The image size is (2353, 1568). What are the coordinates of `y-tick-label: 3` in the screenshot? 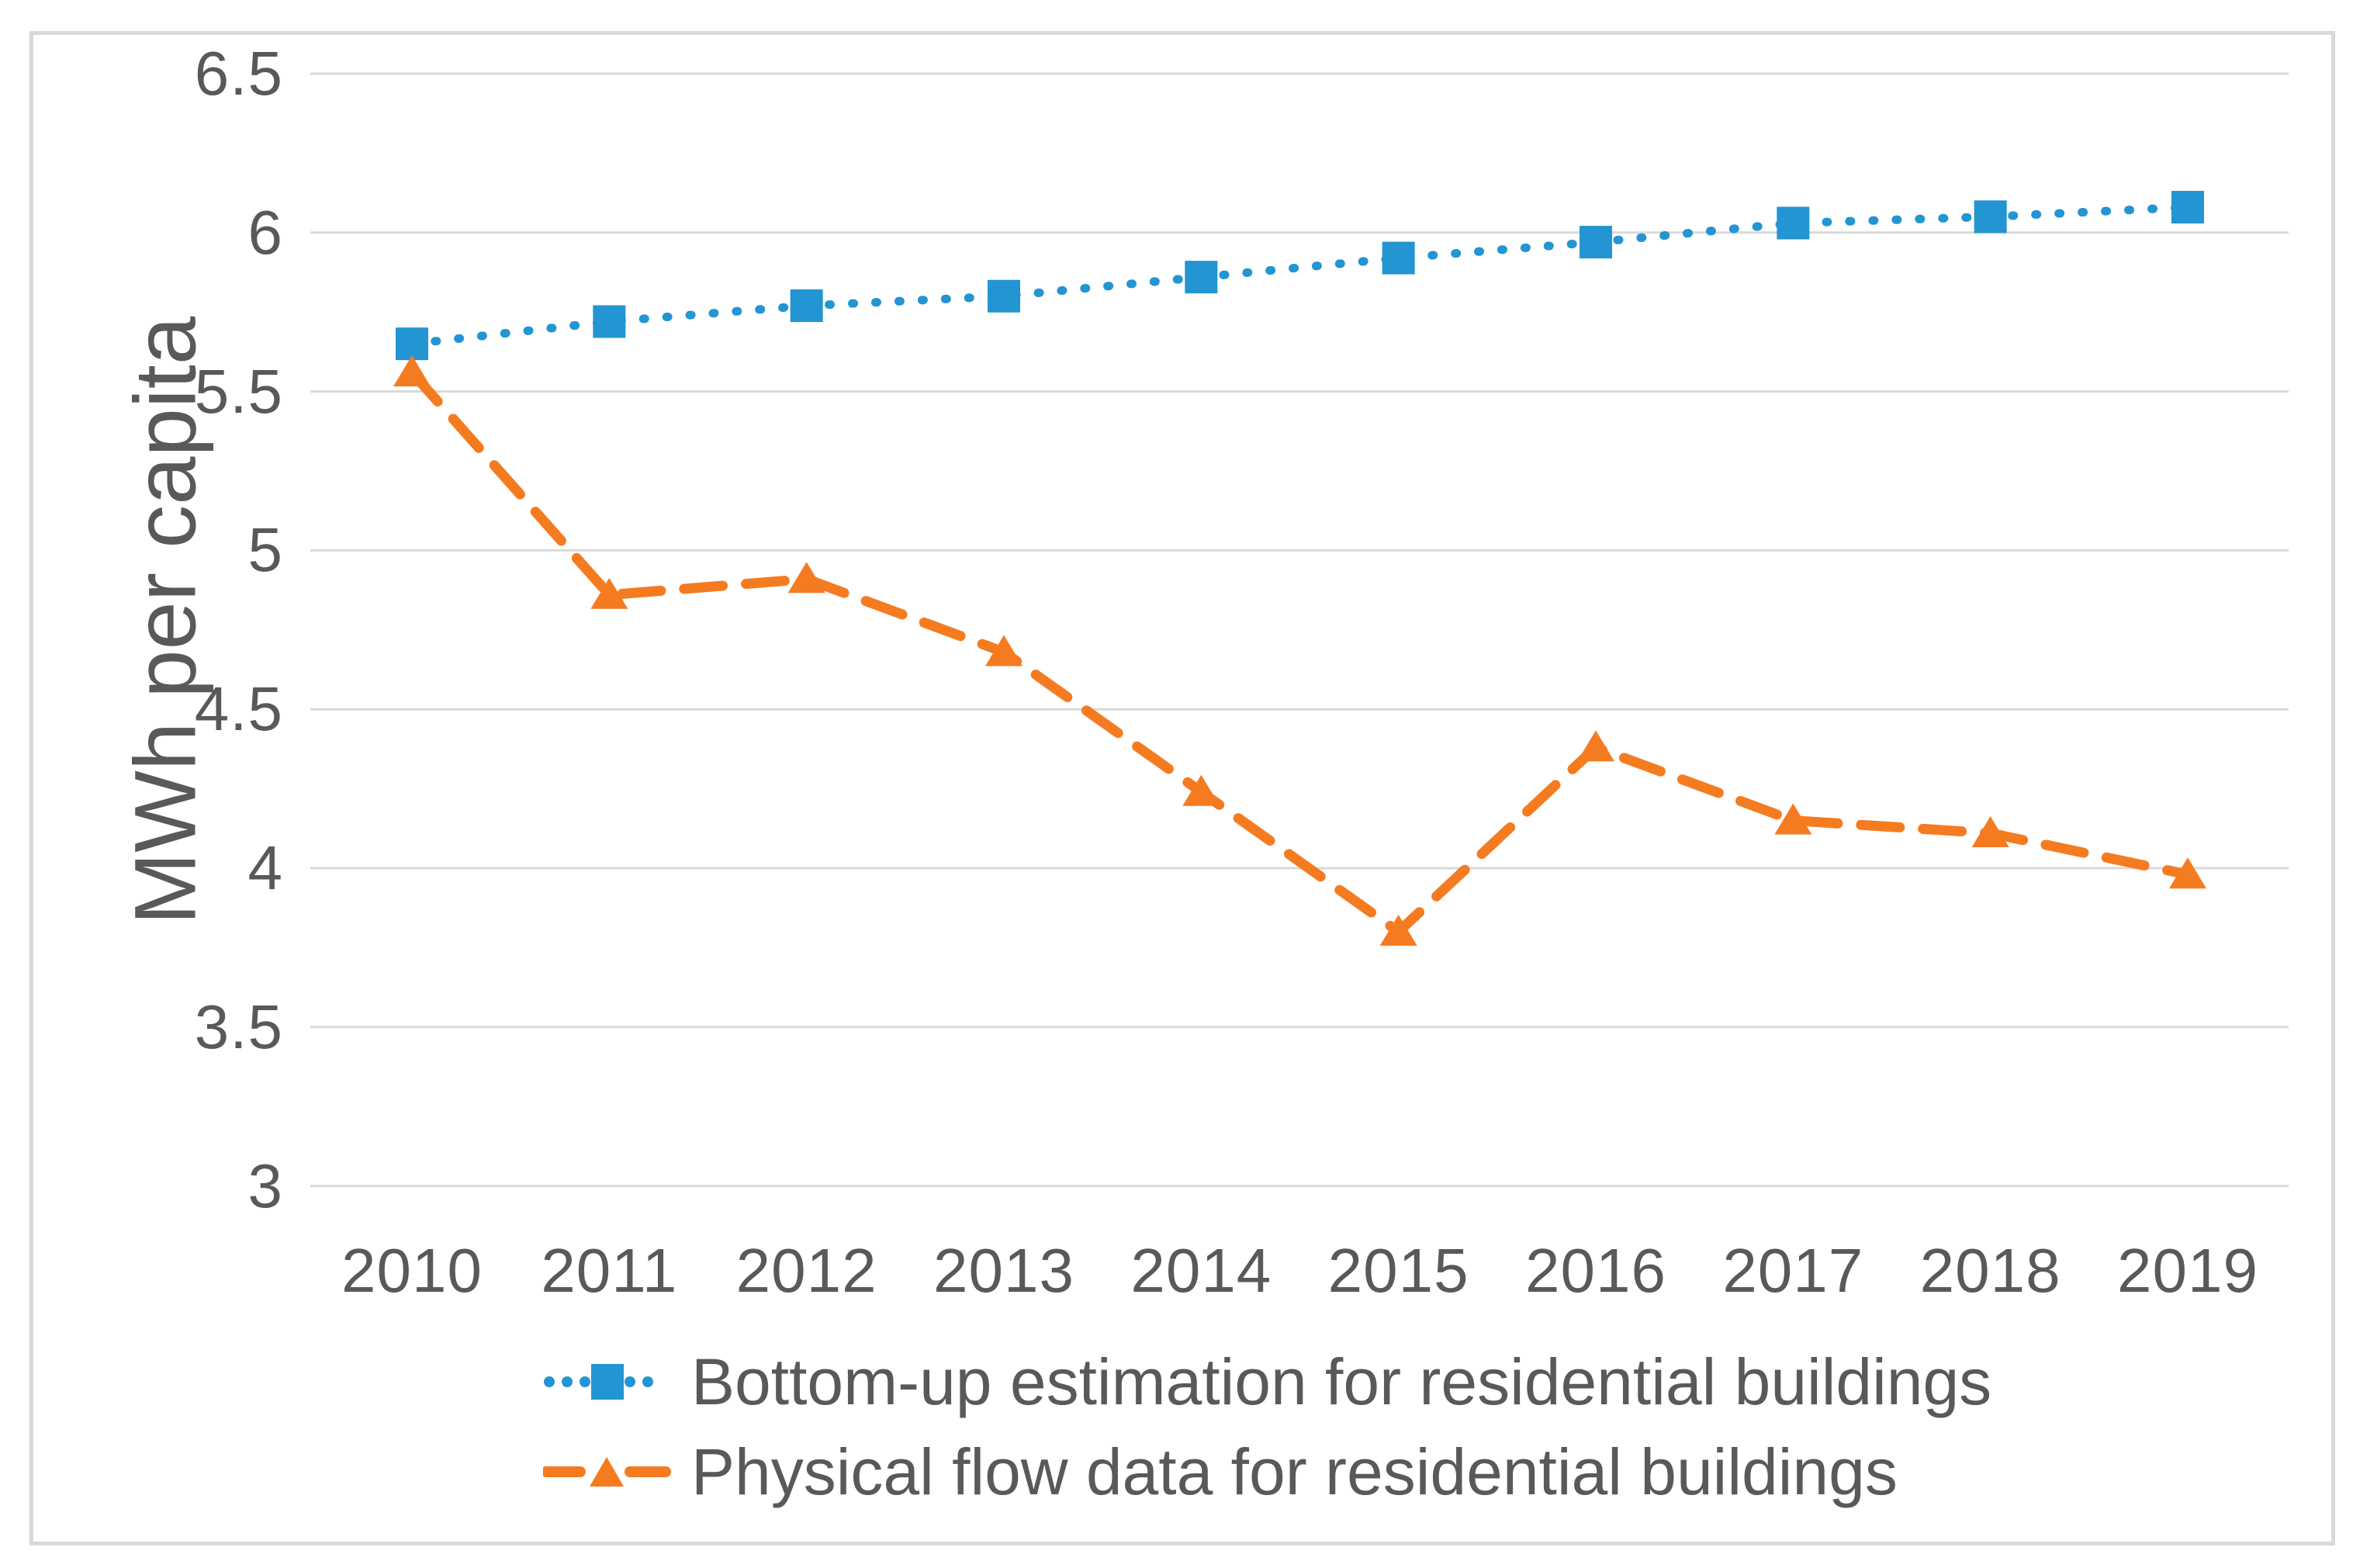 It's located at (265, 1186).